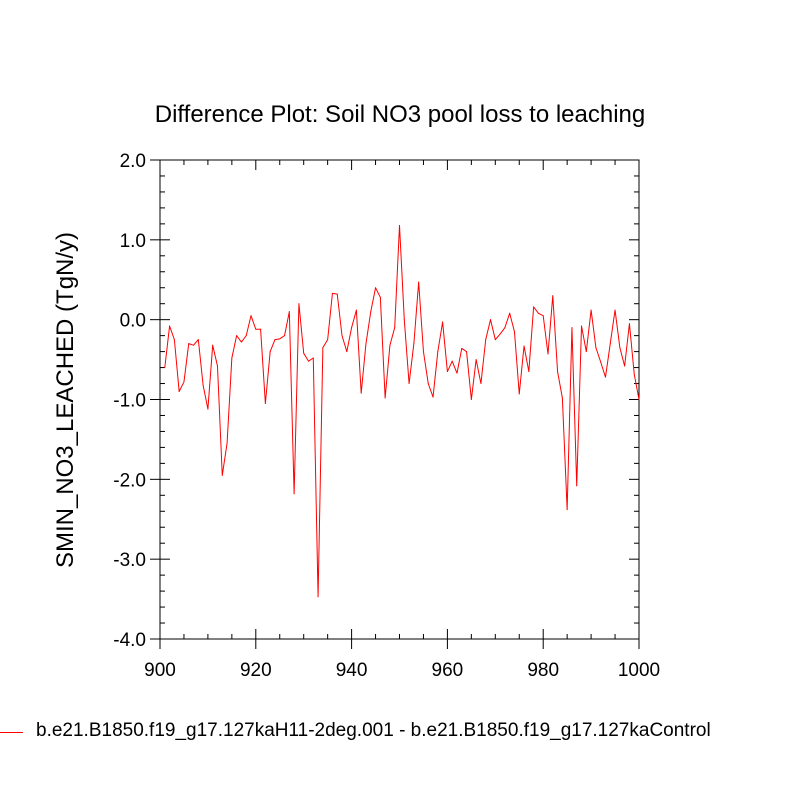 The width and height of the screenshot is (800, 800). Describe the element at coordinates (448, 670) in the screenshot. I see `x-tick-label: 960` at that location.